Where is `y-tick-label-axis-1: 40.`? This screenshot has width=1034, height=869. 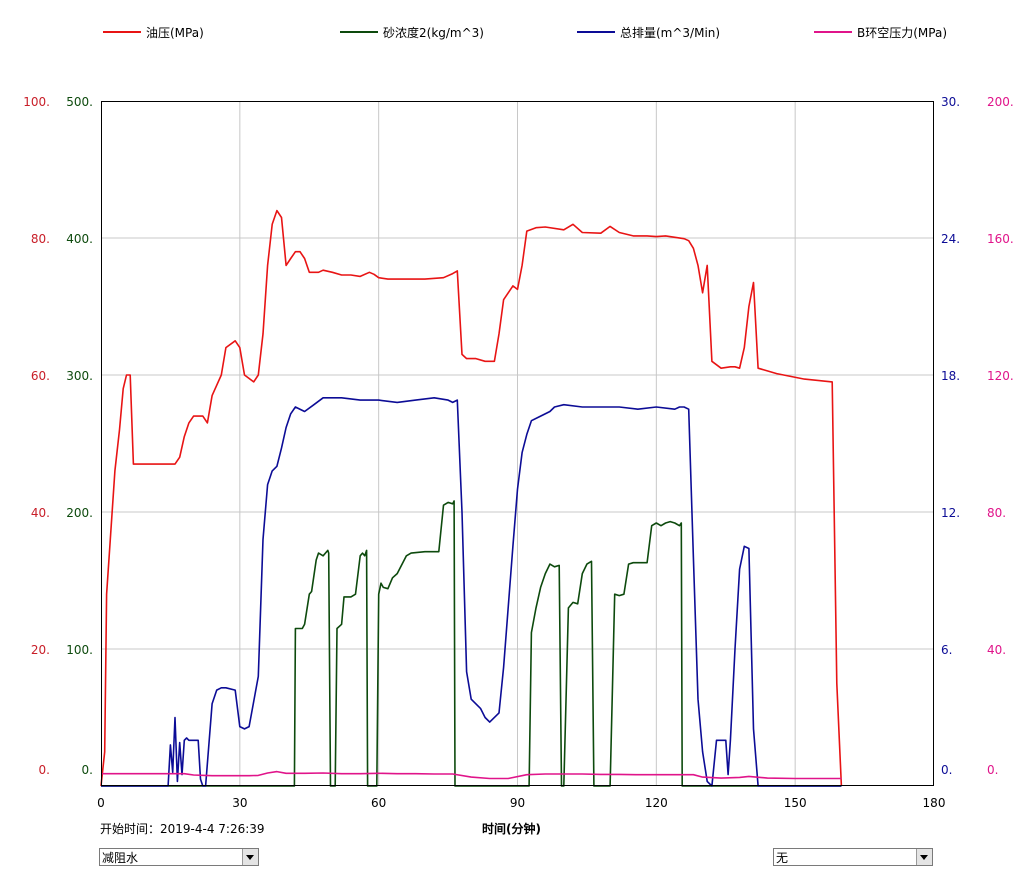
y-tick-label-axis-1: 40. is located at coordinates (40, 513).